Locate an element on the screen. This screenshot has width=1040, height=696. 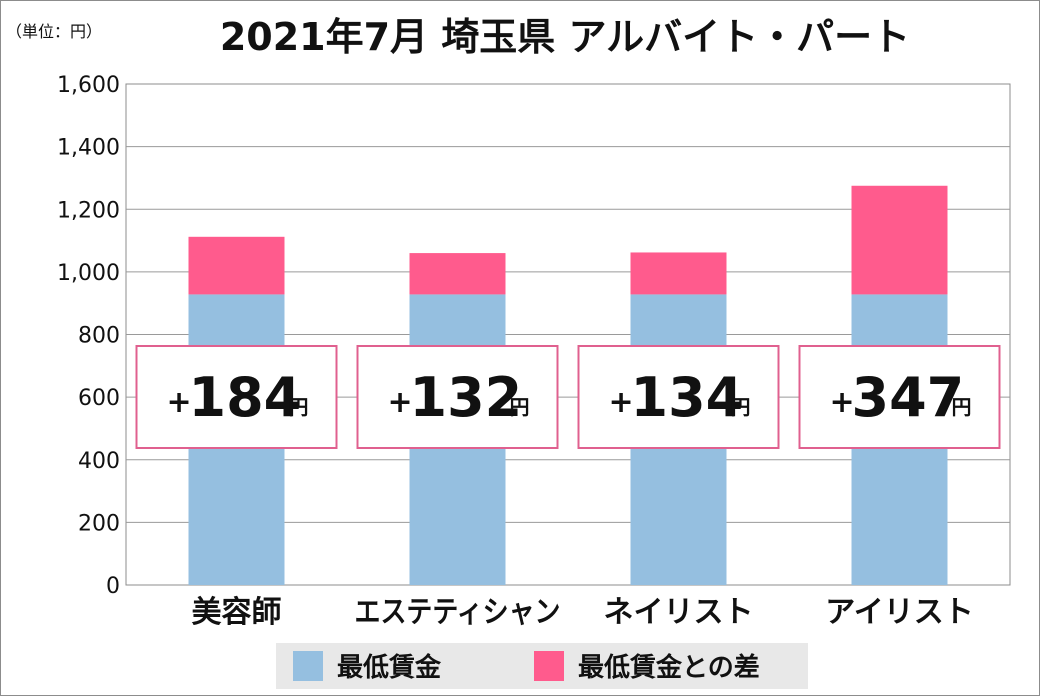
y-tick-label: 600 is located at coordinates (99, 398).